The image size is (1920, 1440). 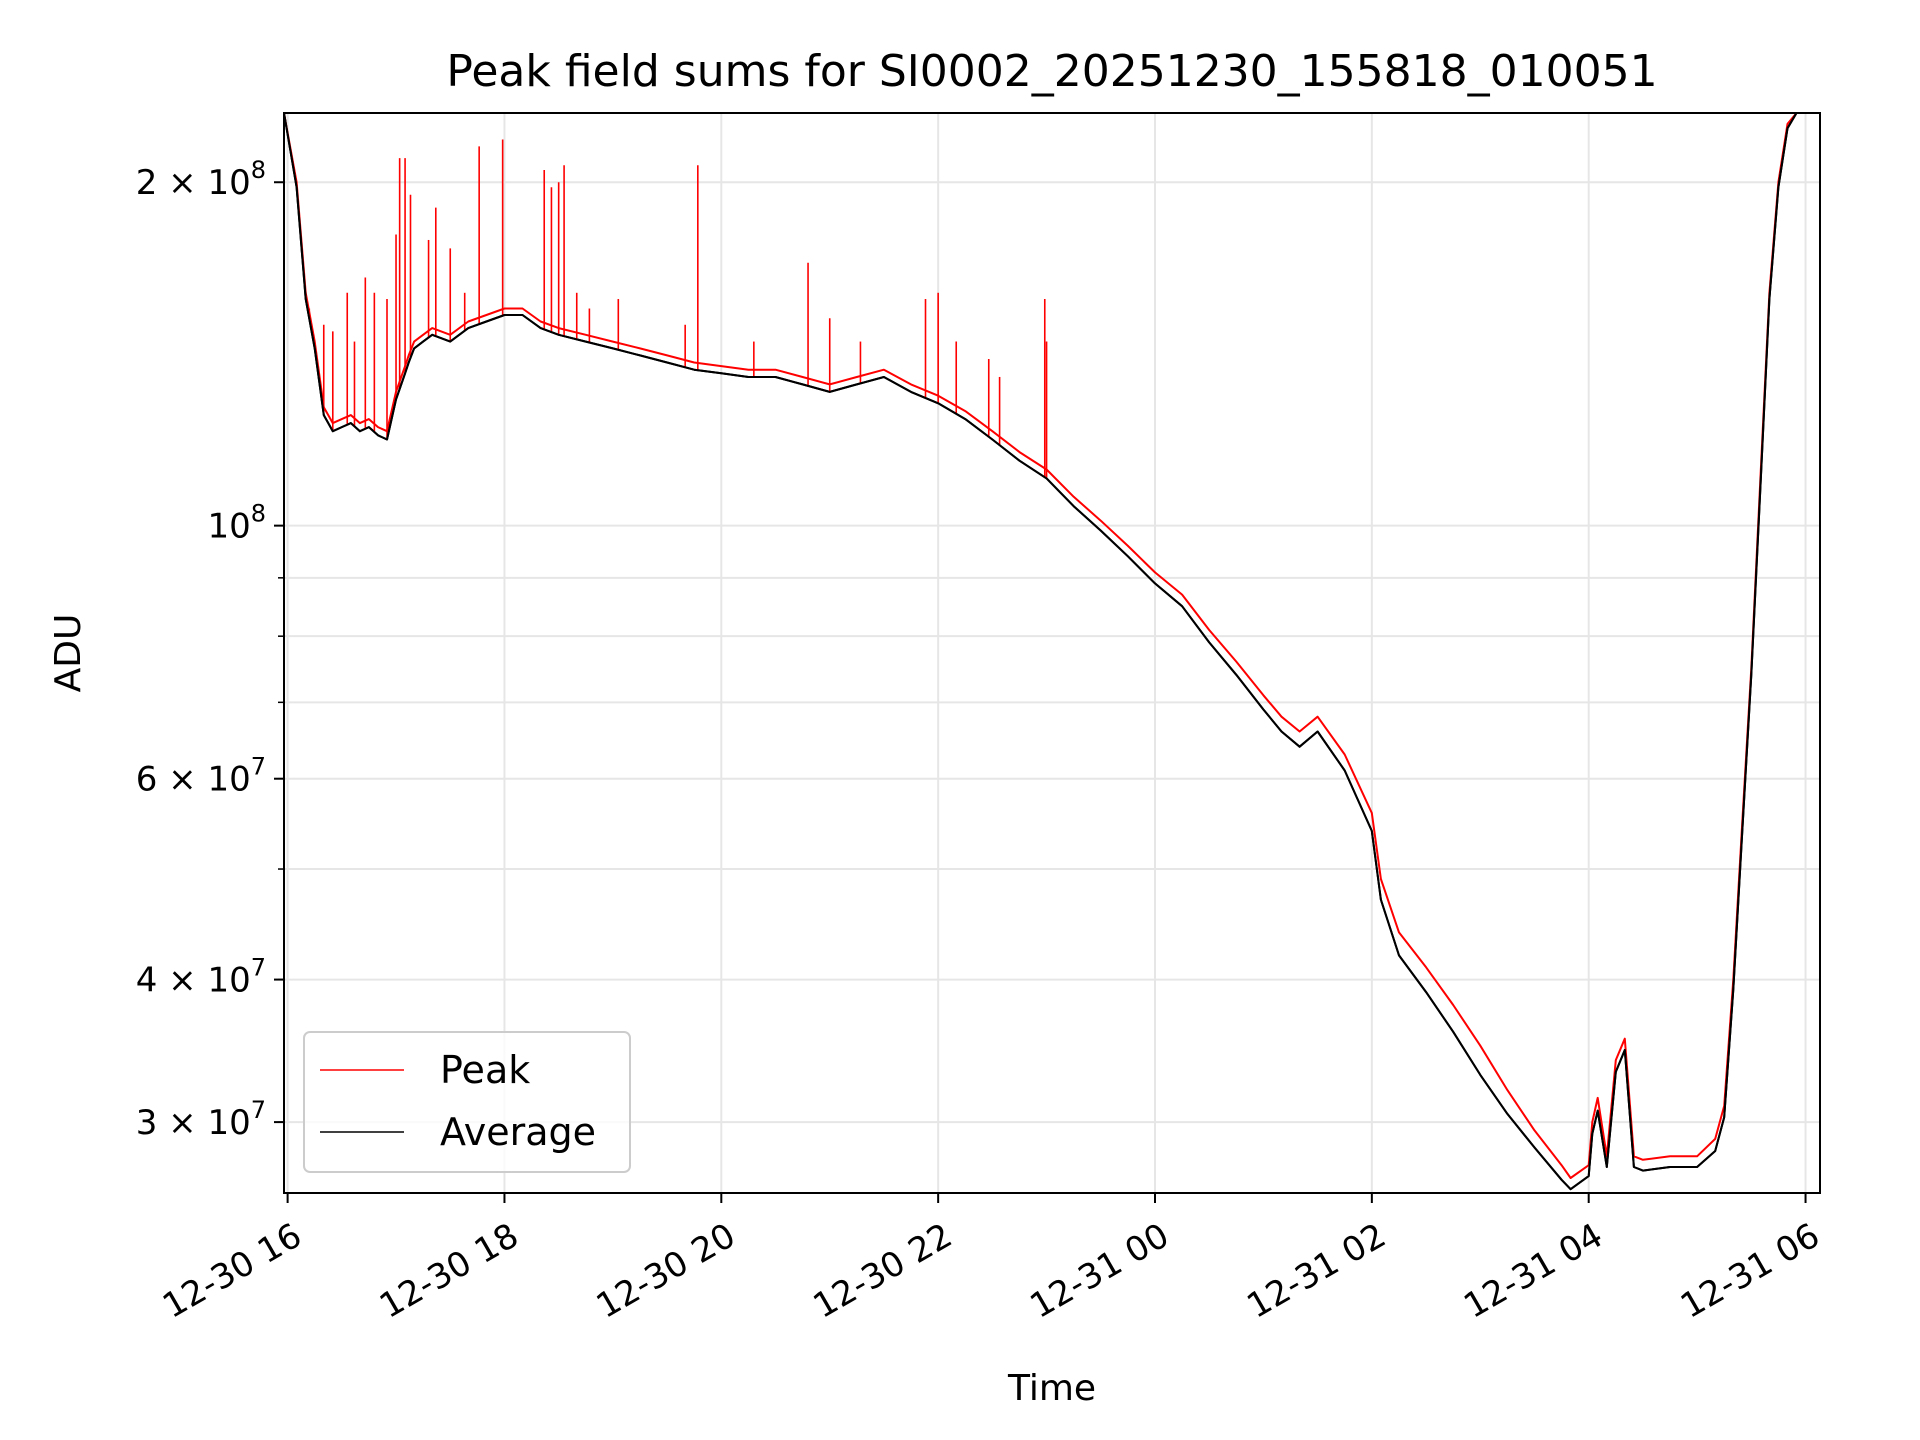 I want to click on y-tick-label: 2 × 108, so click(x=201, y=179).